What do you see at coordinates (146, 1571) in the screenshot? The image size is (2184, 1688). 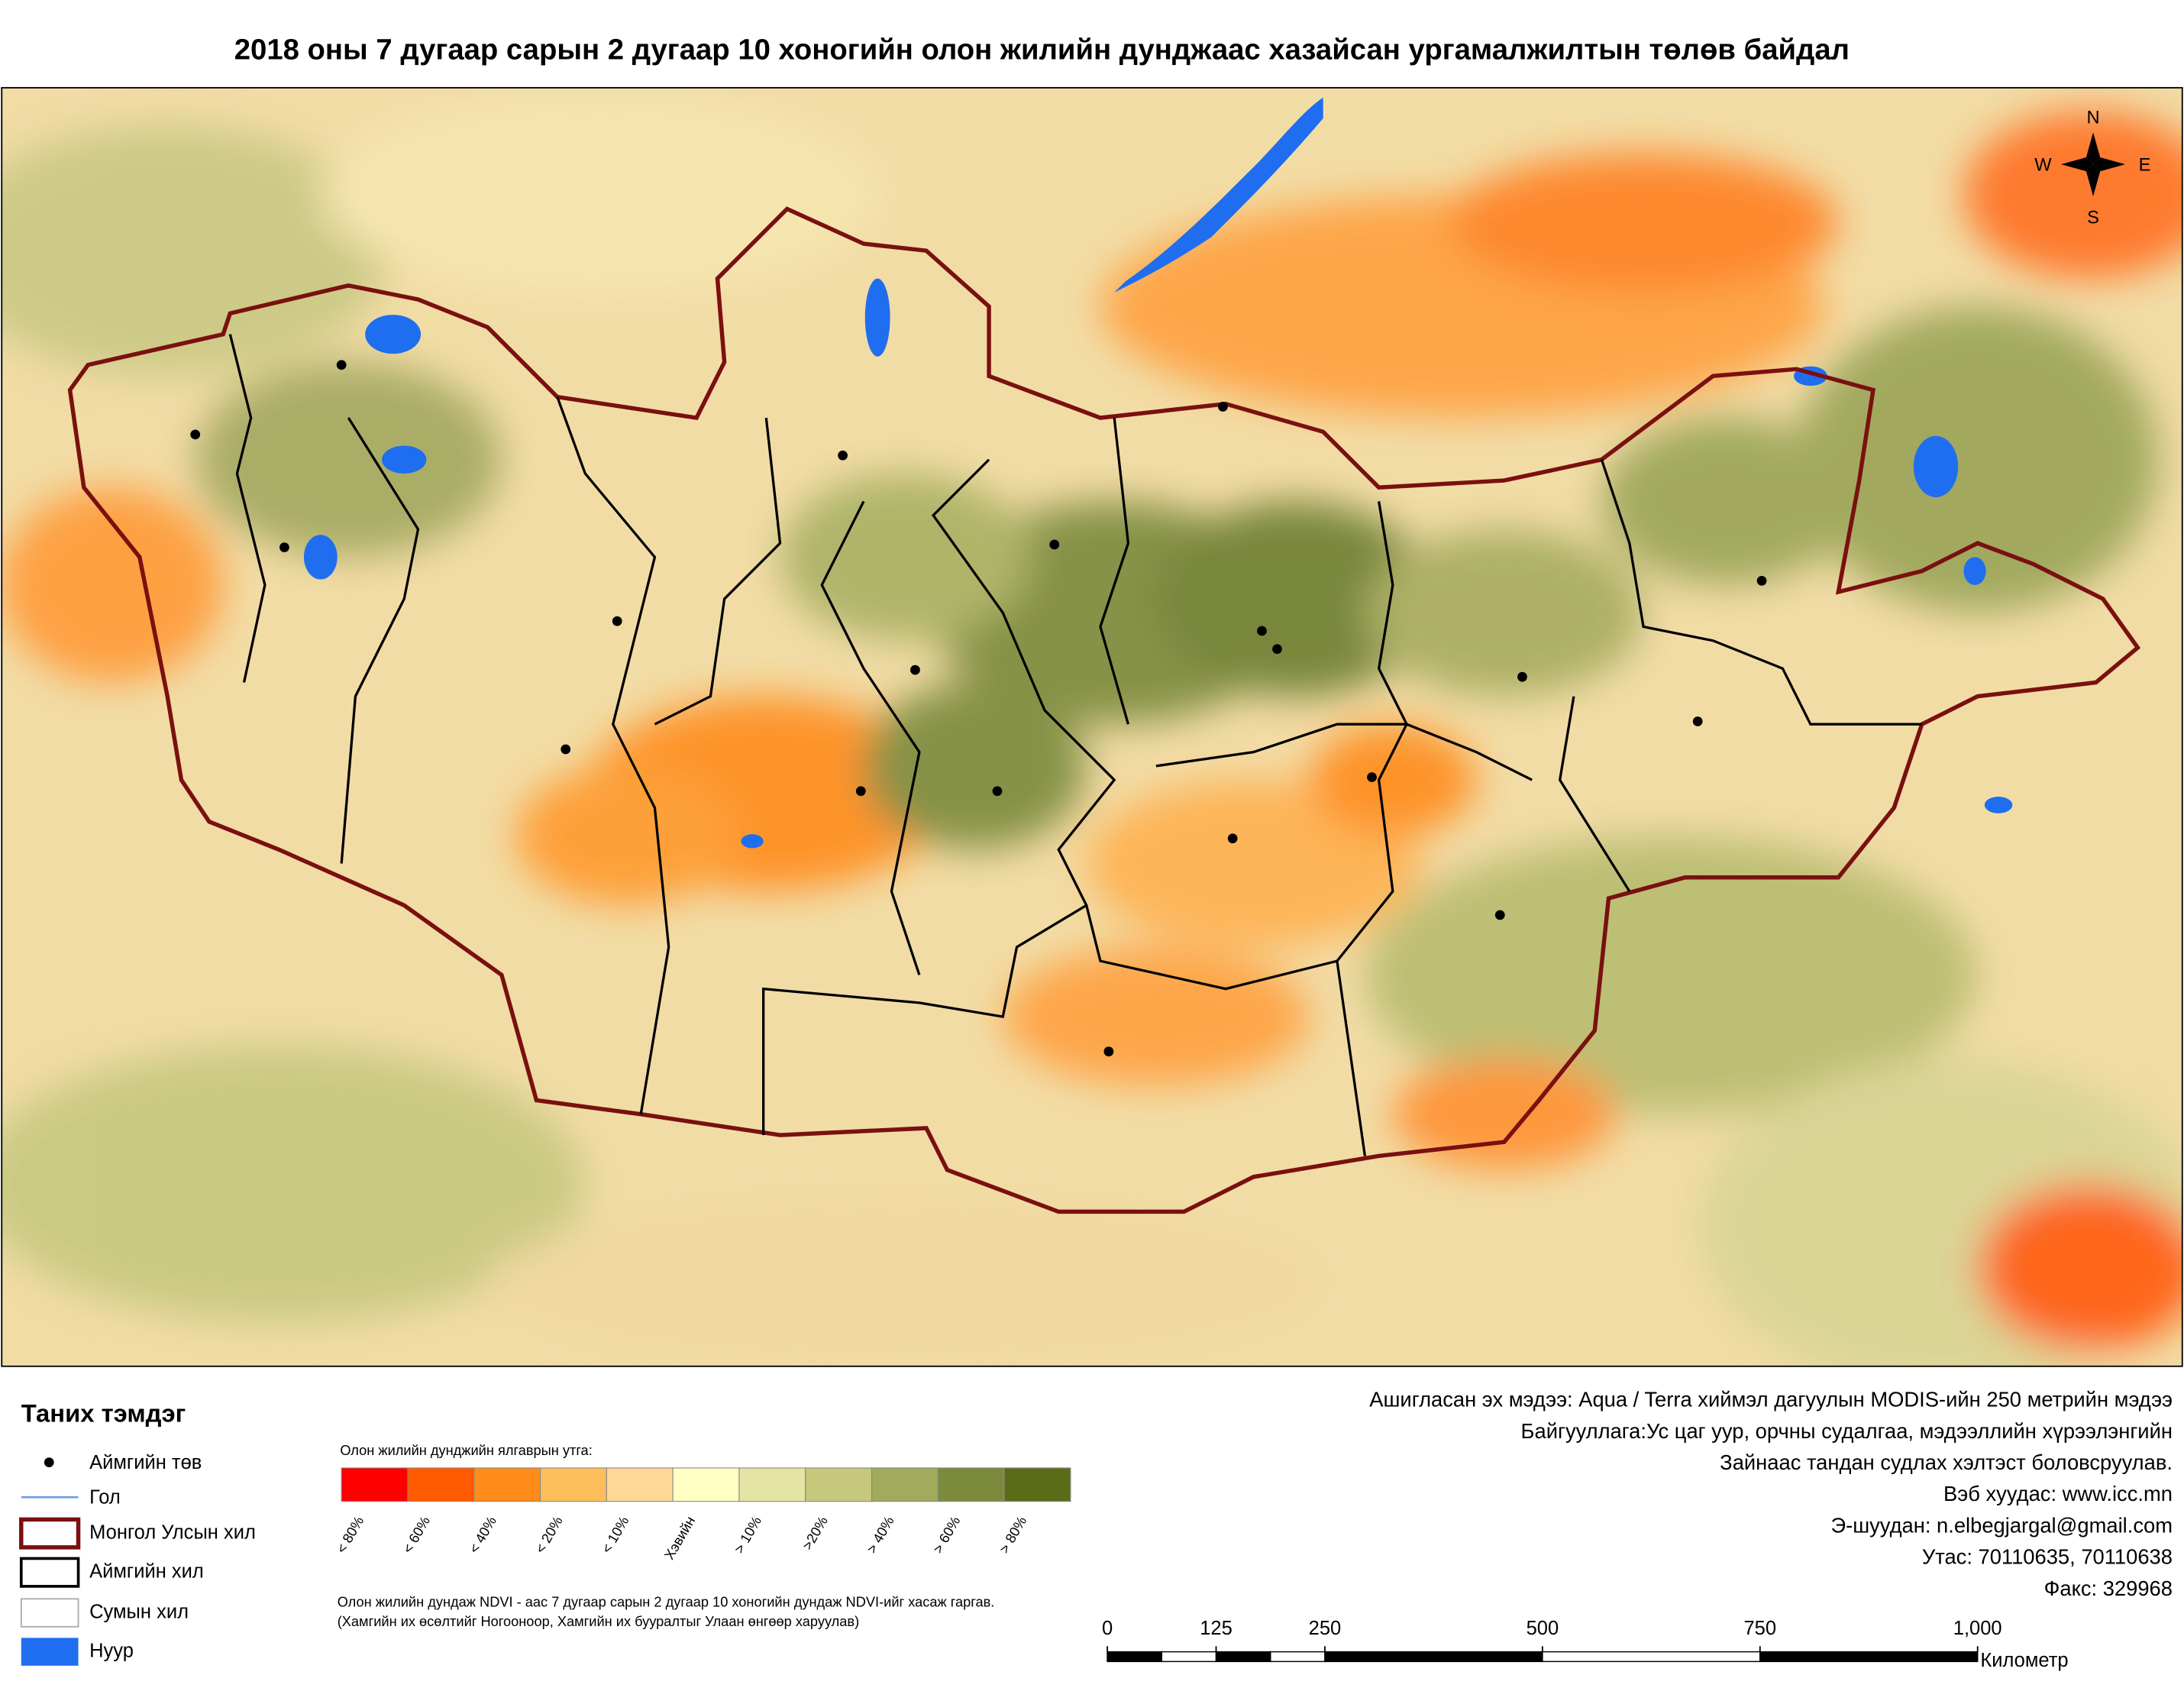 I see `legend-label: Аймгийн хил` at bounding box center [146, 1571].